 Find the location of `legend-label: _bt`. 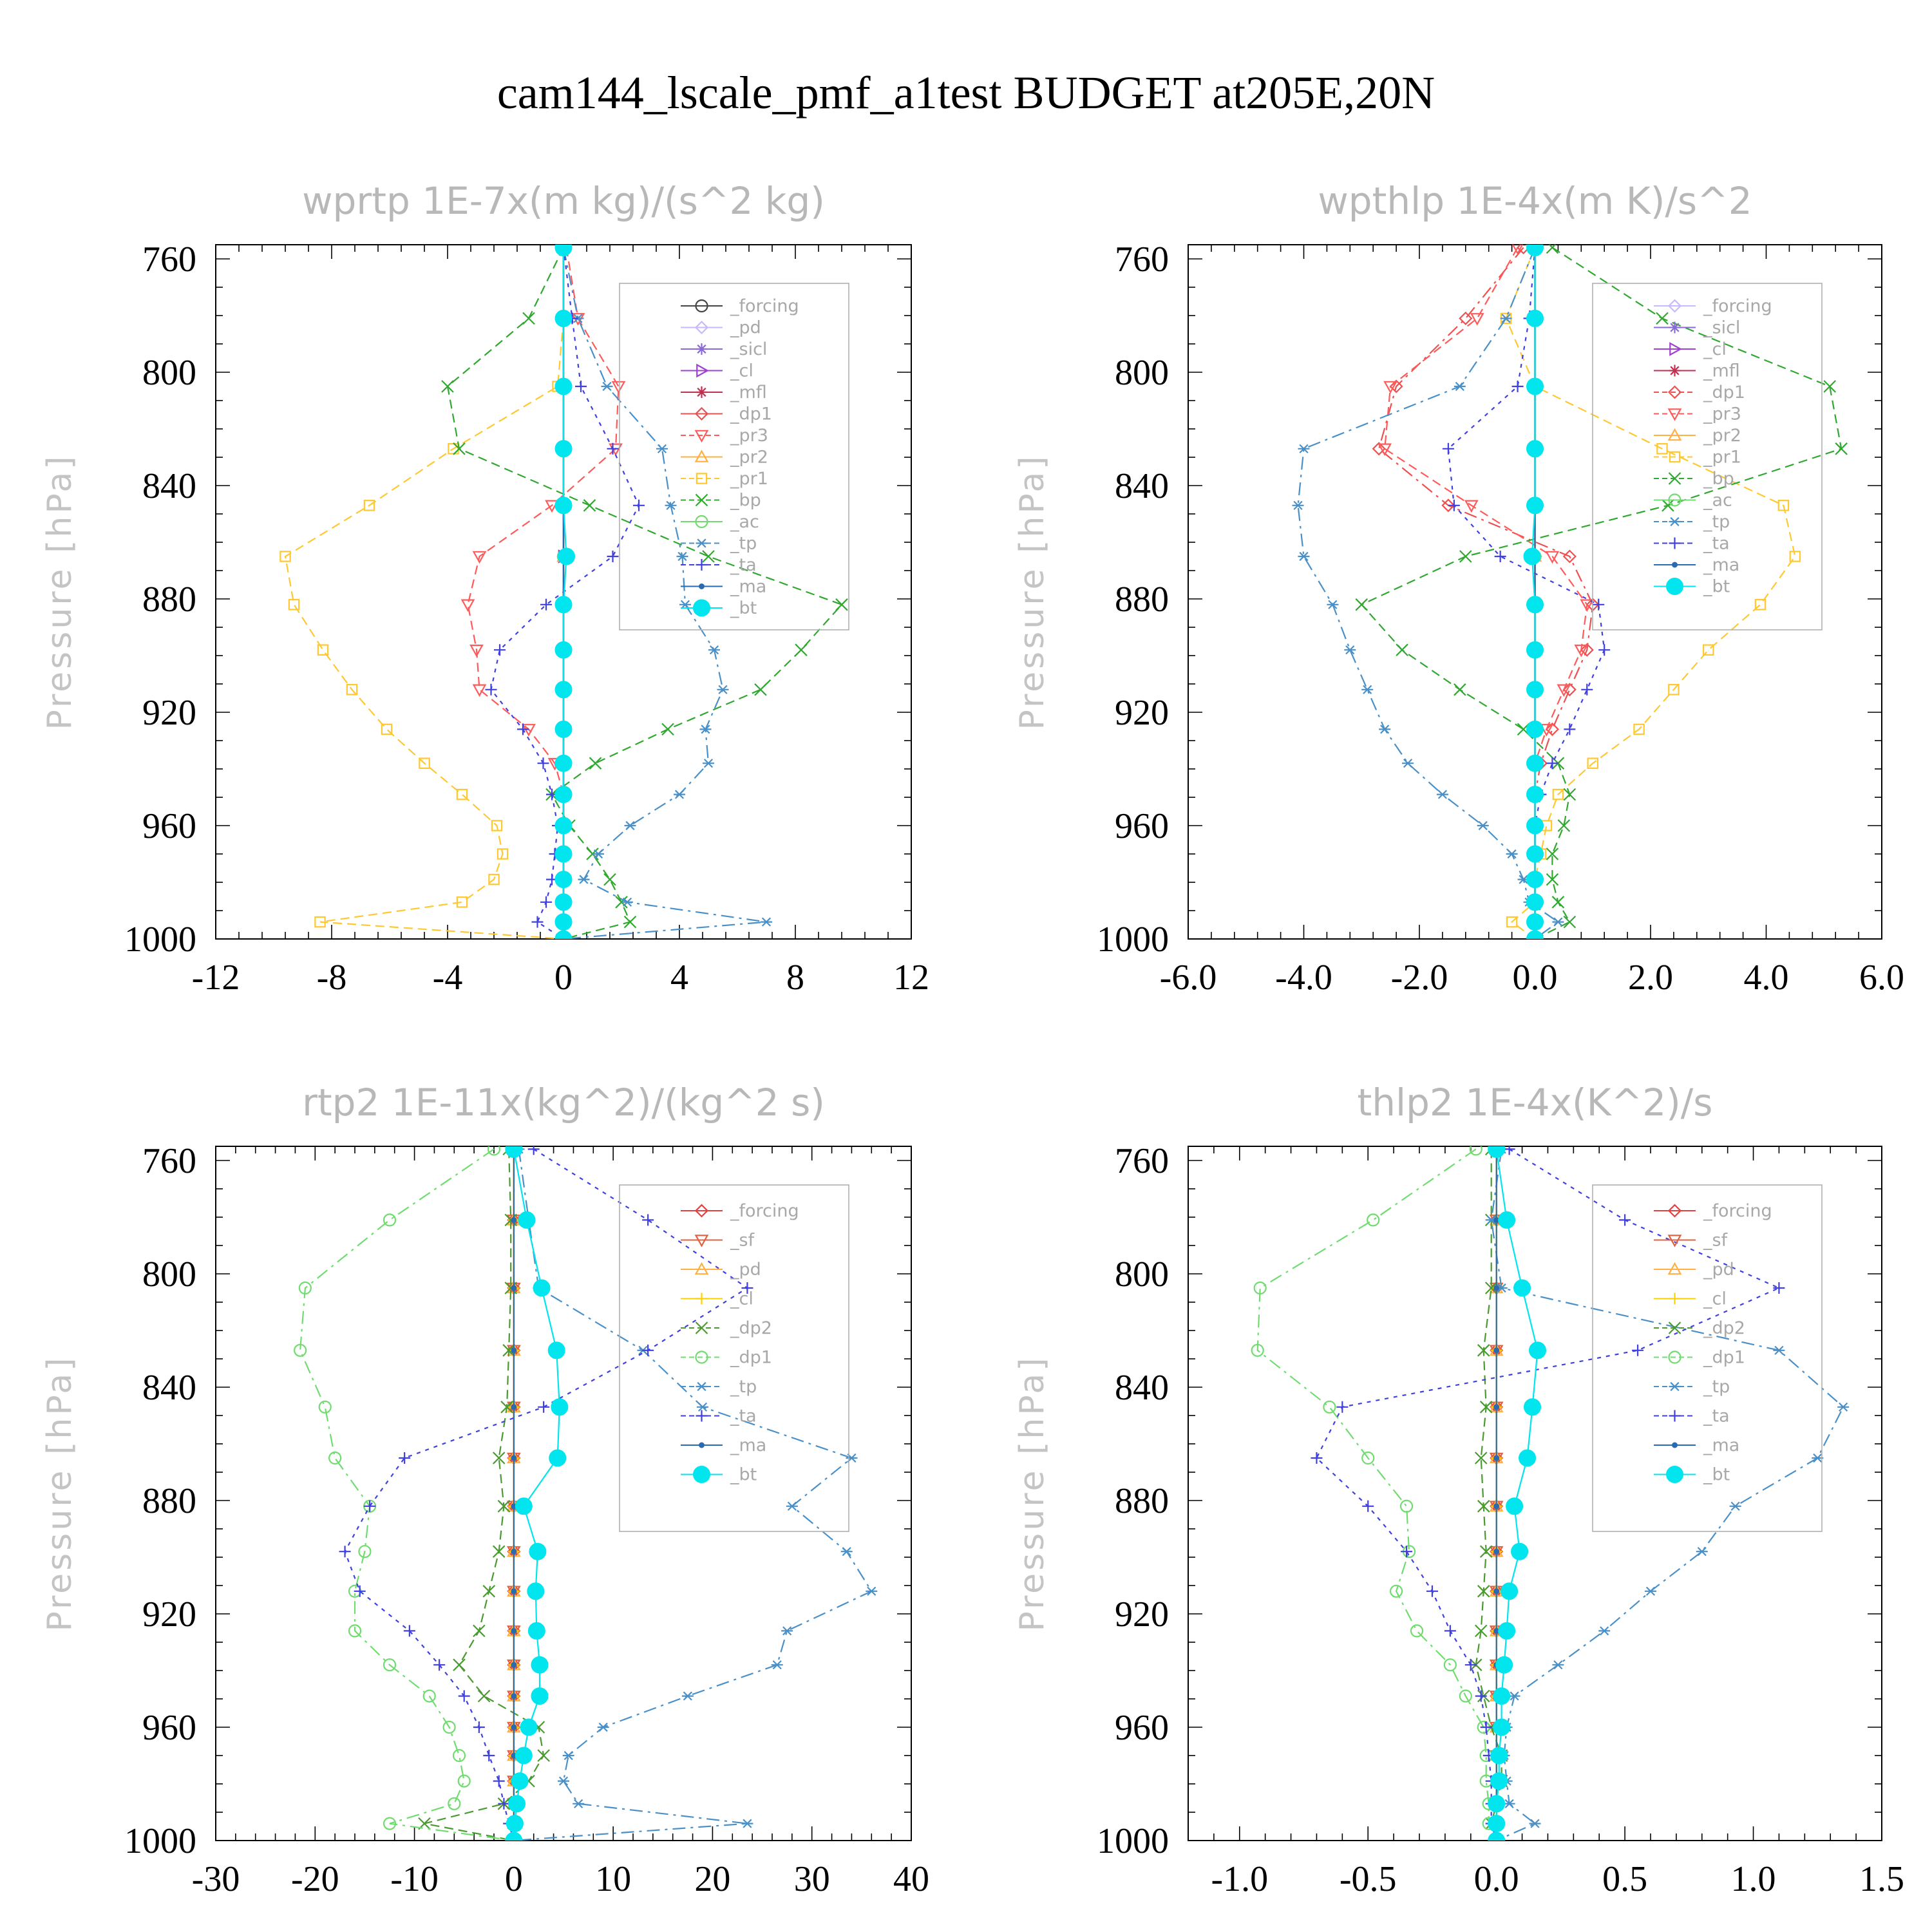

legend-label: _bt is located at coordinates (1717, 587).